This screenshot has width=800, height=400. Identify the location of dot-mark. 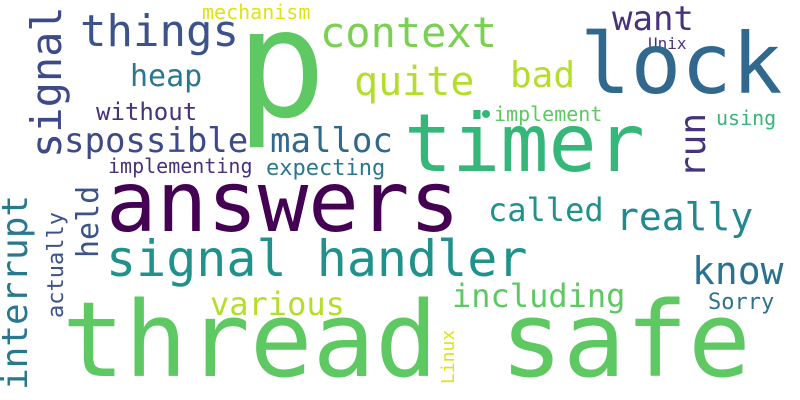
(486, 114).